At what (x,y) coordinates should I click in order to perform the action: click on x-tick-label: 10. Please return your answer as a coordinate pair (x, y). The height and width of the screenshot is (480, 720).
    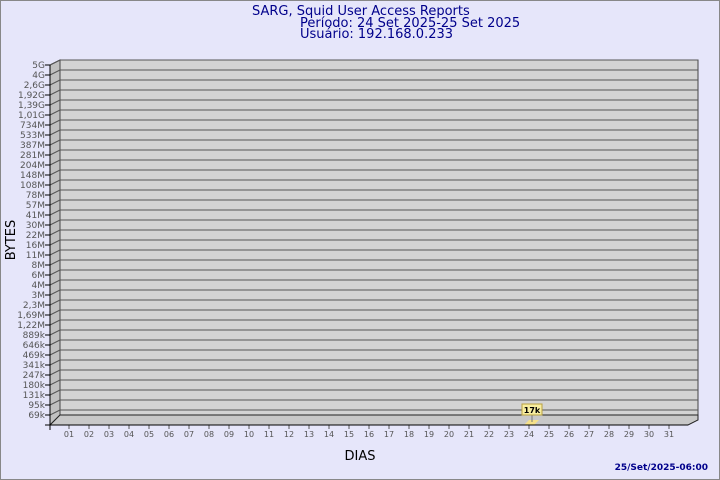
    Looking at the image, I should click on (249, 434).